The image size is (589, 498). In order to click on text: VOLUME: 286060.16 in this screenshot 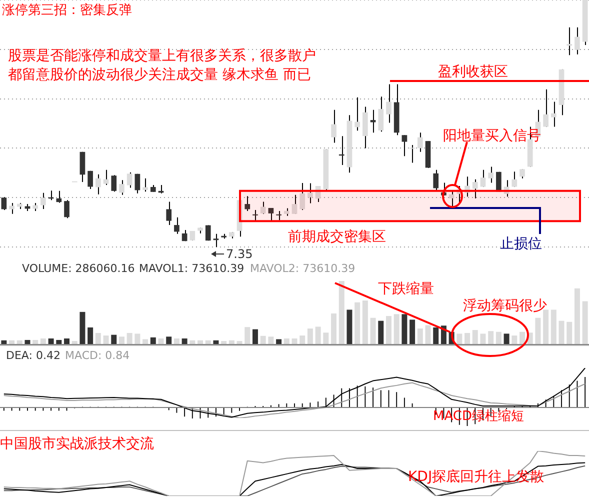, I will do `click(78, 268)`.